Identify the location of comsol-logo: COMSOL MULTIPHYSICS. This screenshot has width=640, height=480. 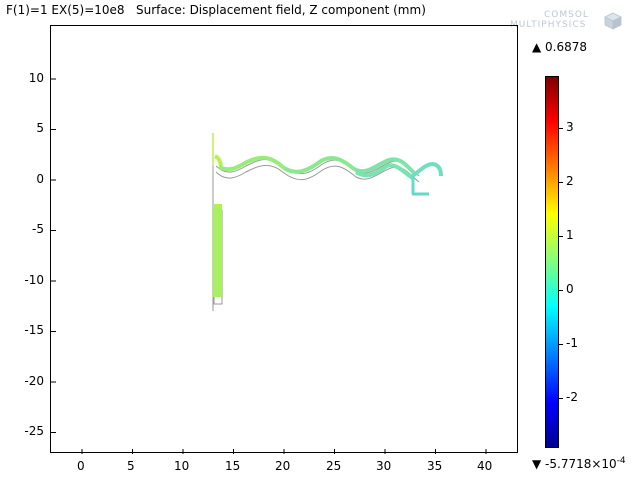
(565, 22).